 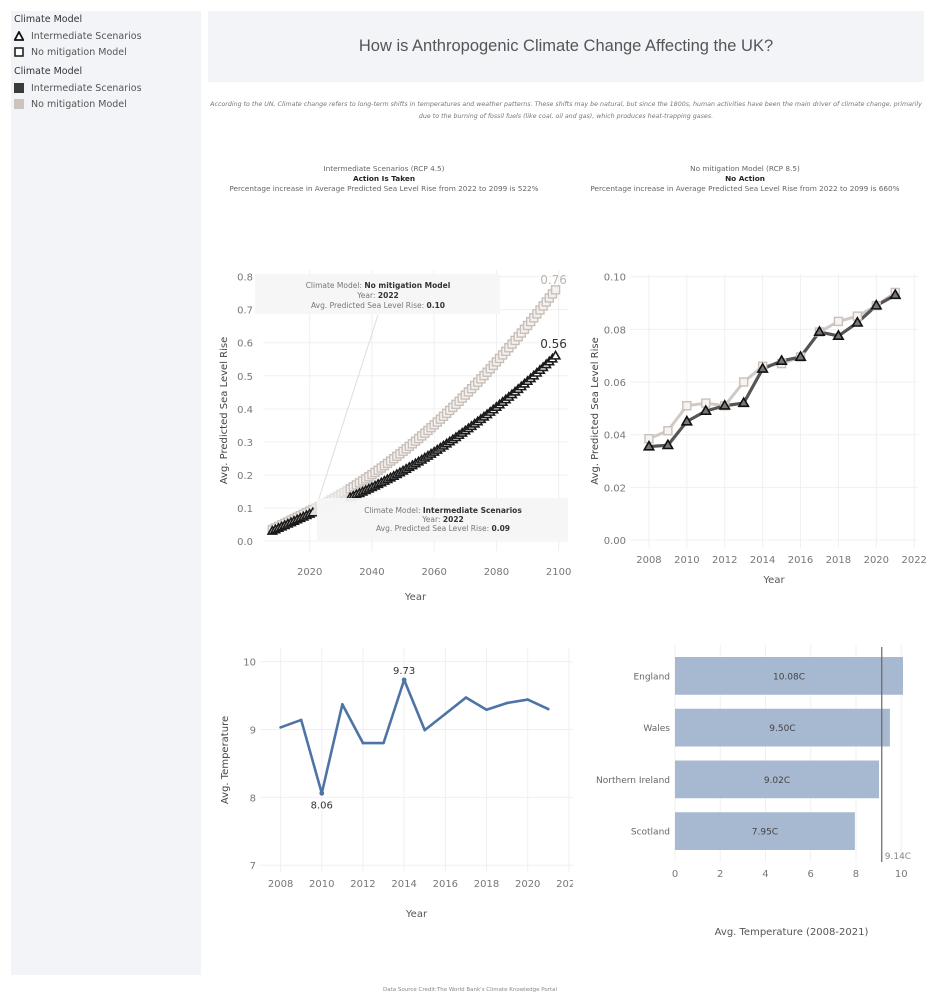 I want to click on triangle-outline-icon, so click(x=19, y=36).